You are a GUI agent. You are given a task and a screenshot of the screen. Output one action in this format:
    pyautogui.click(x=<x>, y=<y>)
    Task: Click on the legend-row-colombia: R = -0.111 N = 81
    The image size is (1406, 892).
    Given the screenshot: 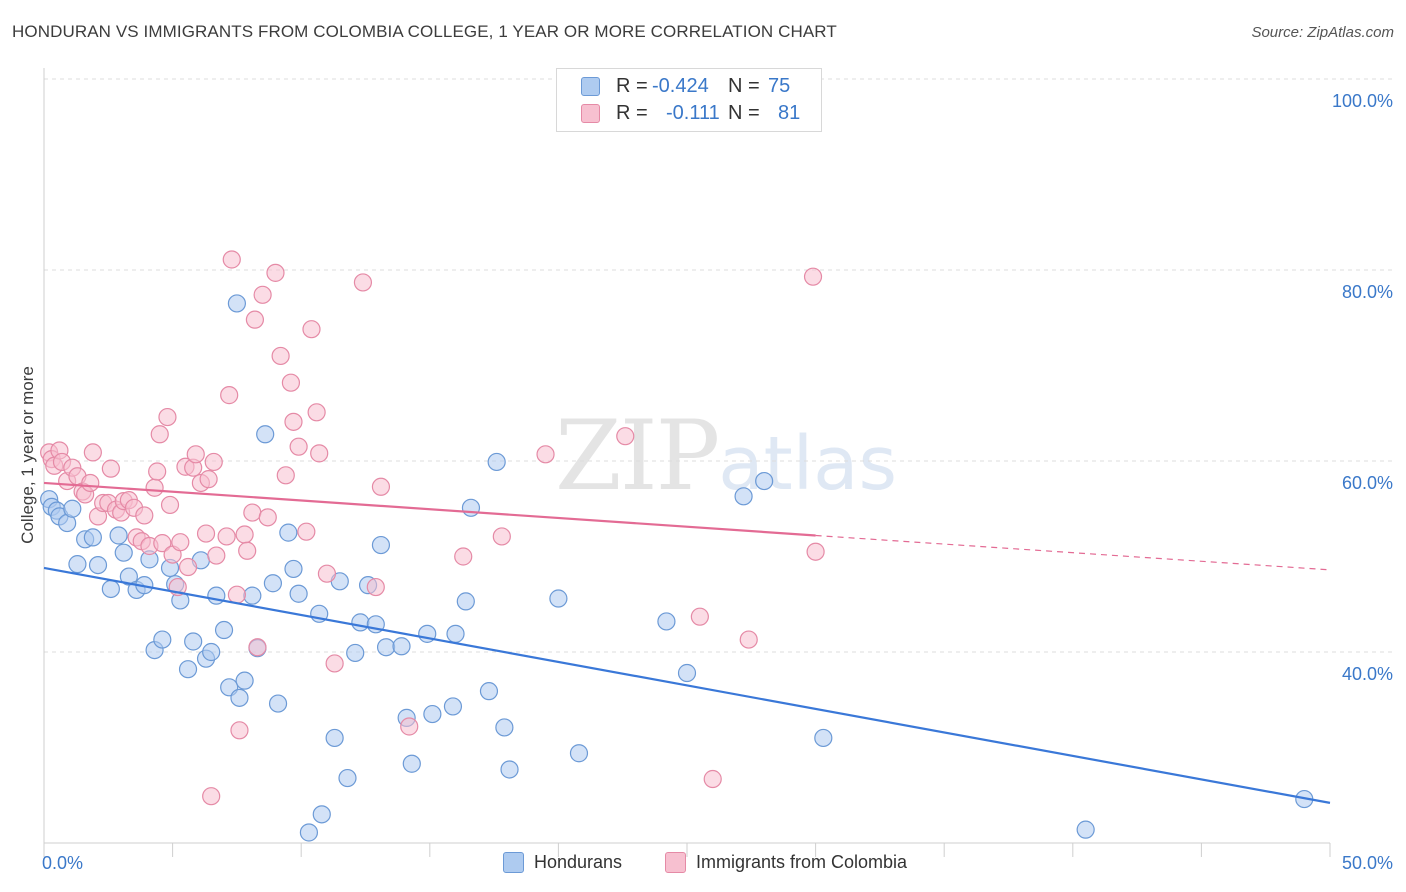 What is the action you would take?
    pyautogui.click(x=690, y=113)
    